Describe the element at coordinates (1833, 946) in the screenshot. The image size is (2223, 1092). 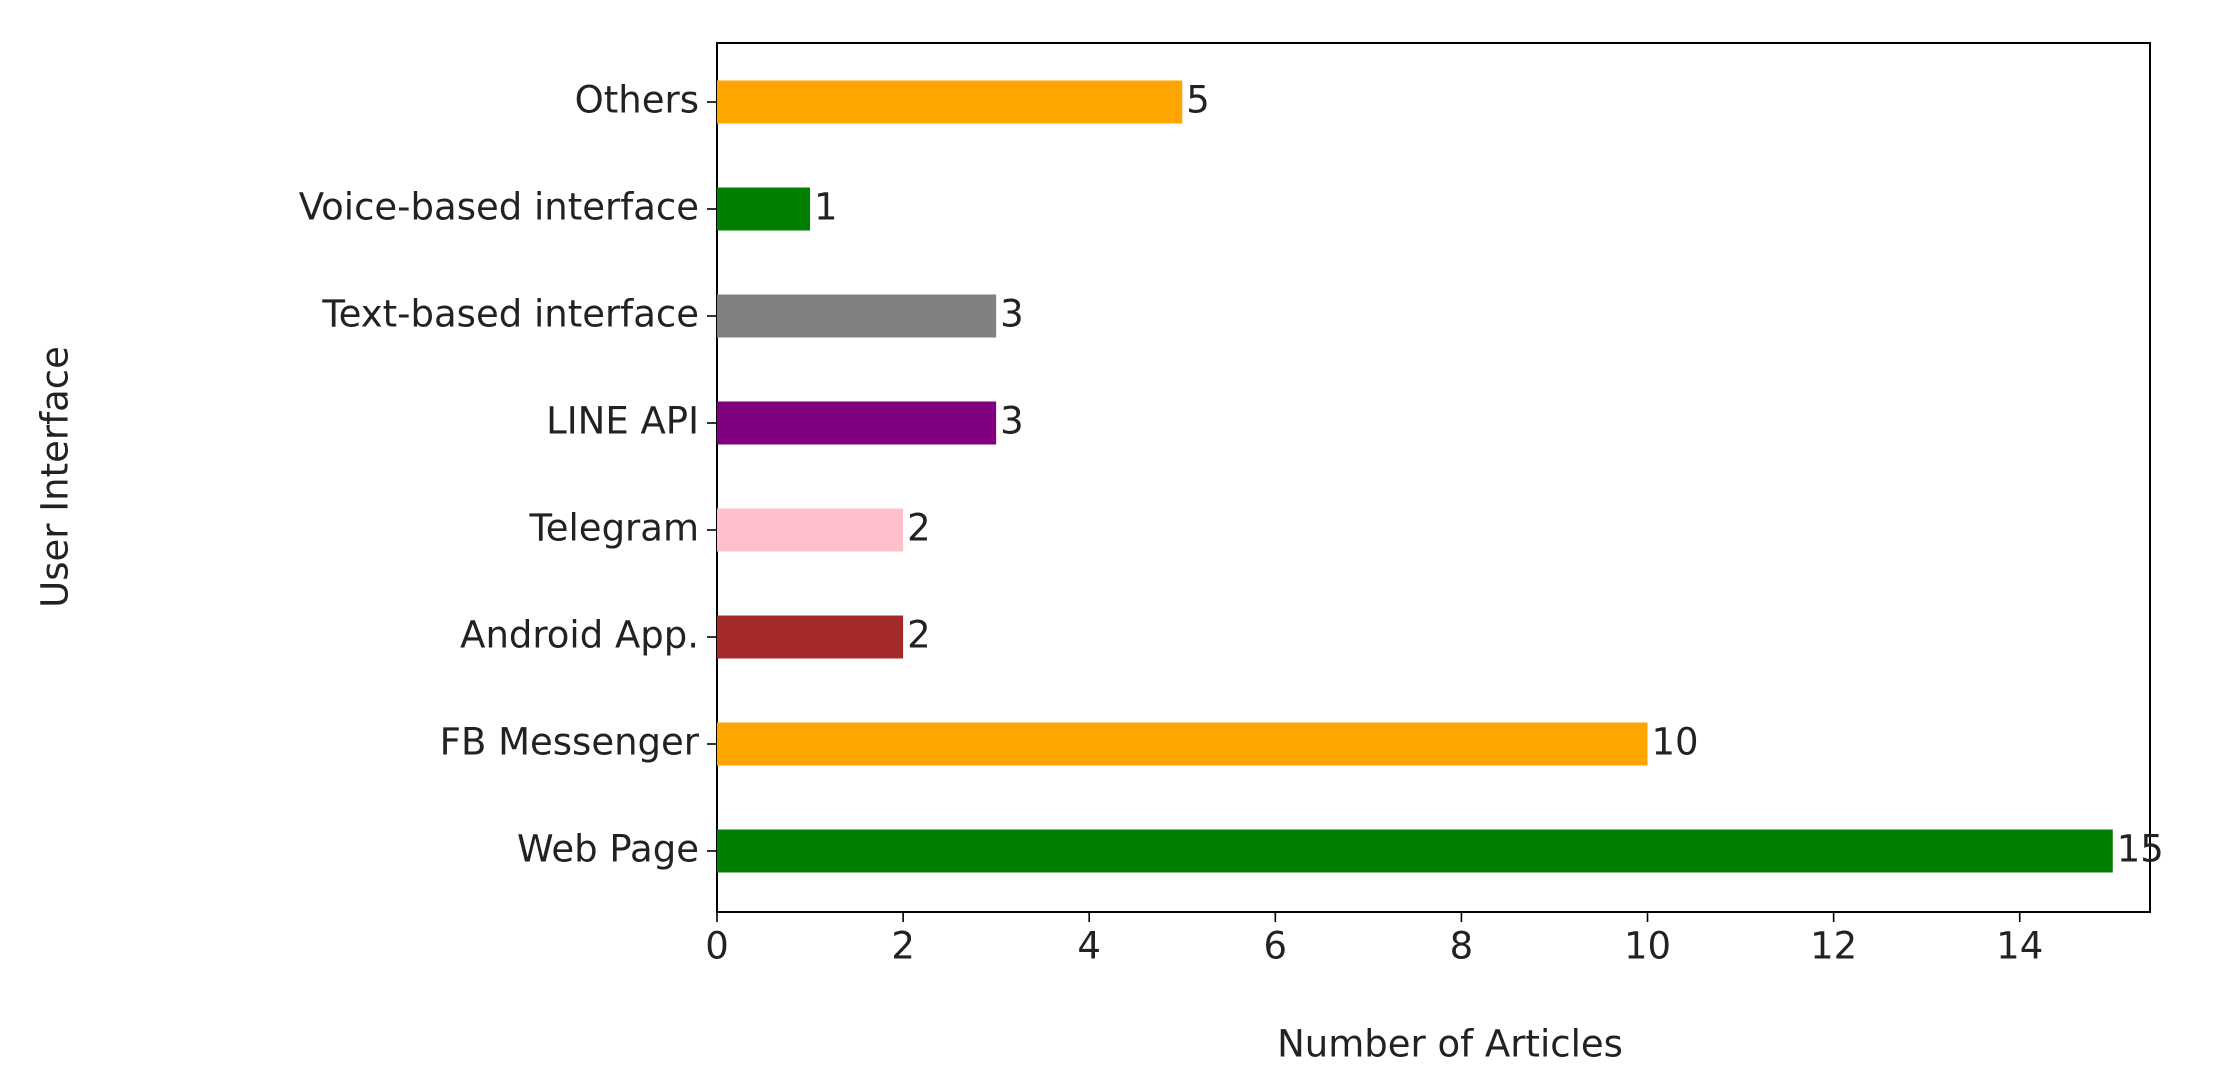
I see `x-tick-label: 12` at that location.